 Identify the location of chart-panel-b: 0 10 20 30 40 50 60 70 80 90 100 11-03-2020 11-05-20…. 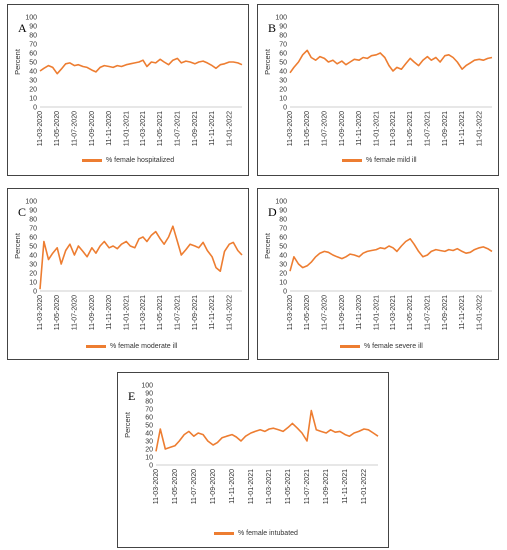
(378, 90).